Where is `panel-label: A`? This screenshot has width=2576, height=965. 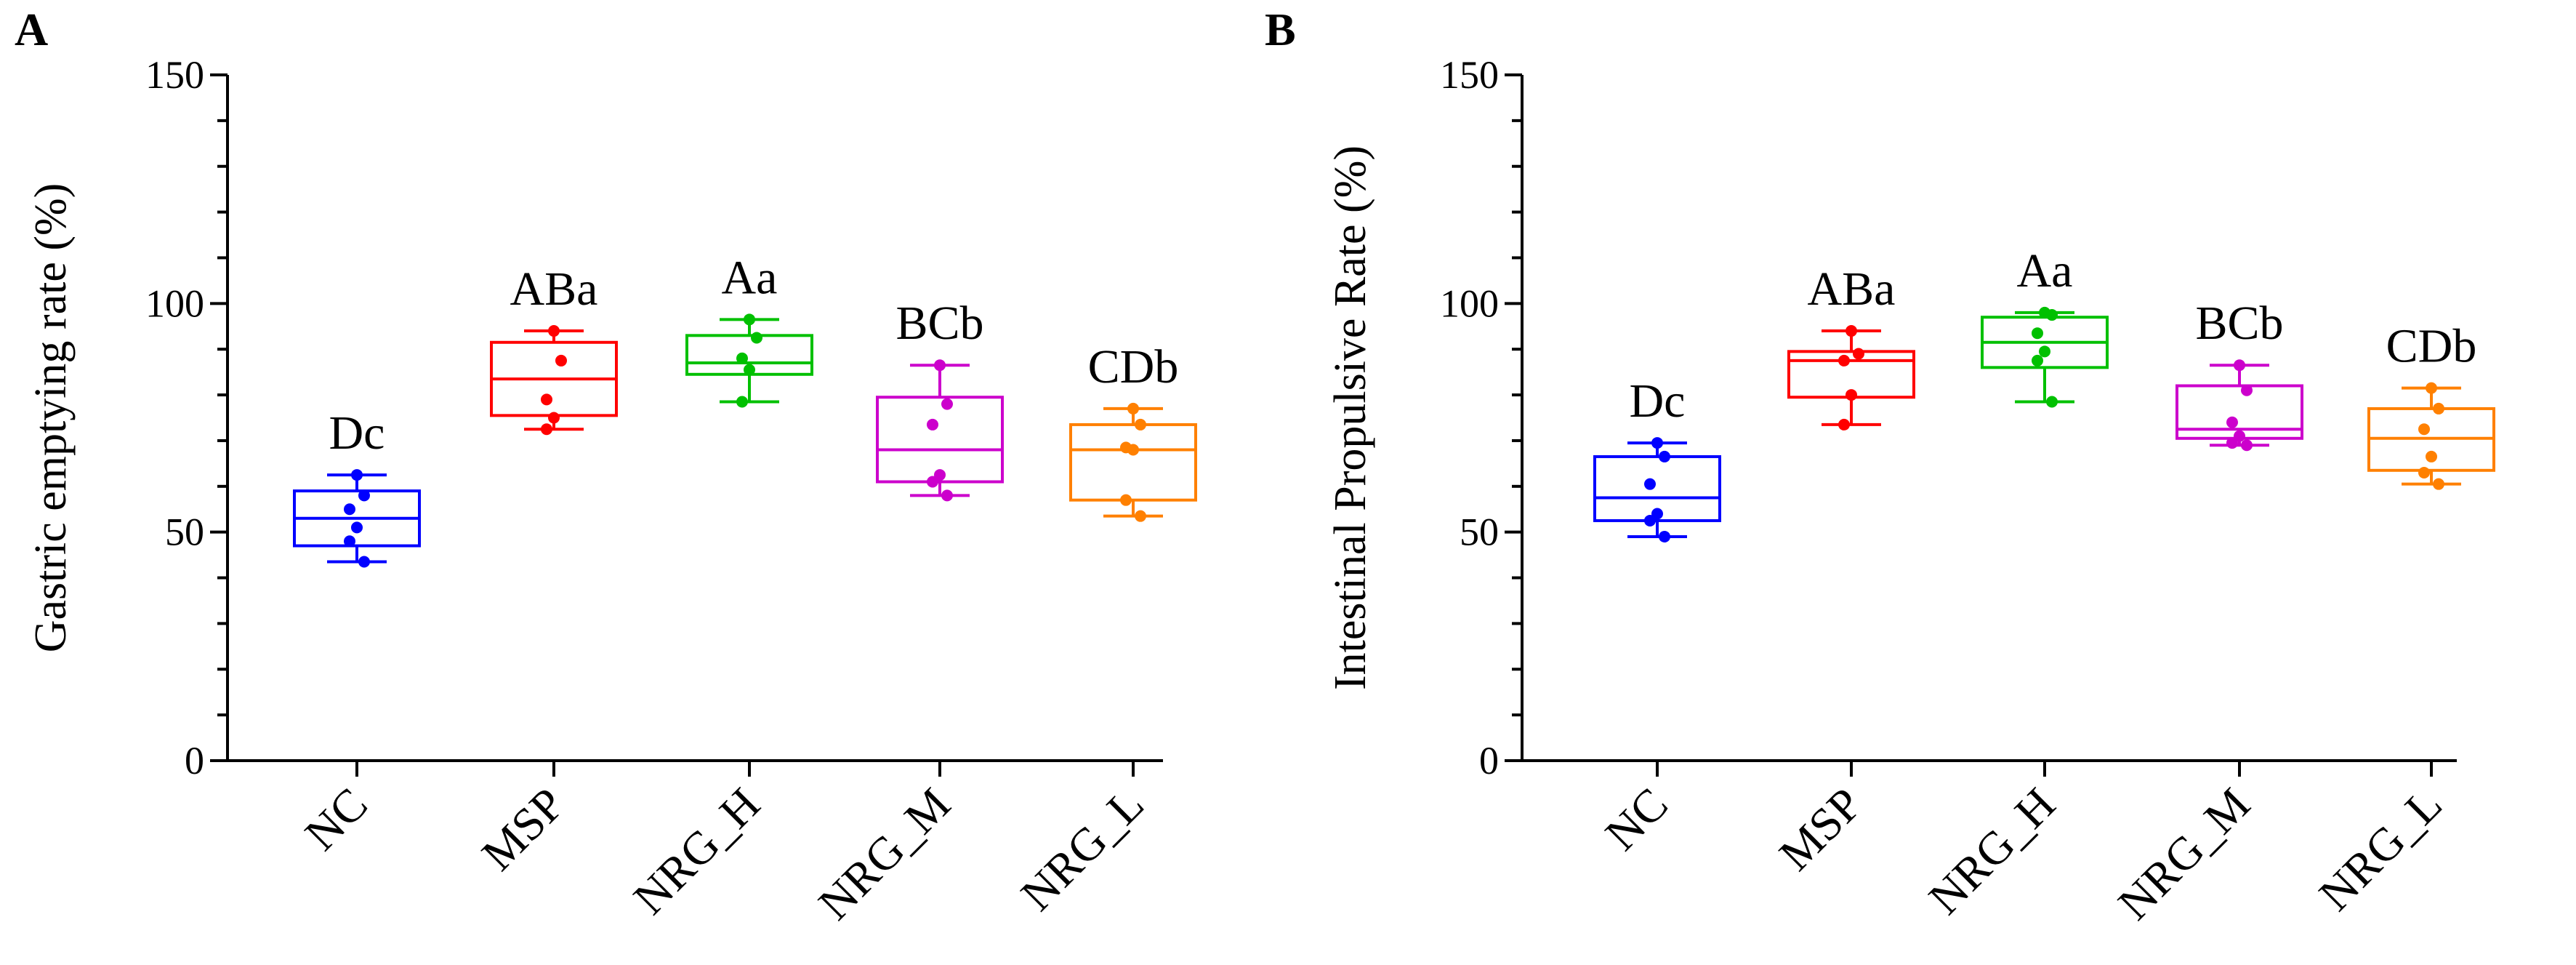
panel-label: A is located at coordinates (31, 30).